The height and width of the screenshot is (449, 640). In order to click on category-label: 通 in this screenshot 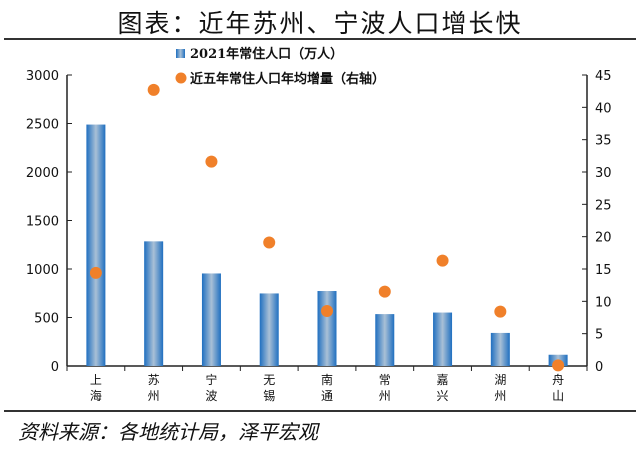, I will do `click(327, 396)`.